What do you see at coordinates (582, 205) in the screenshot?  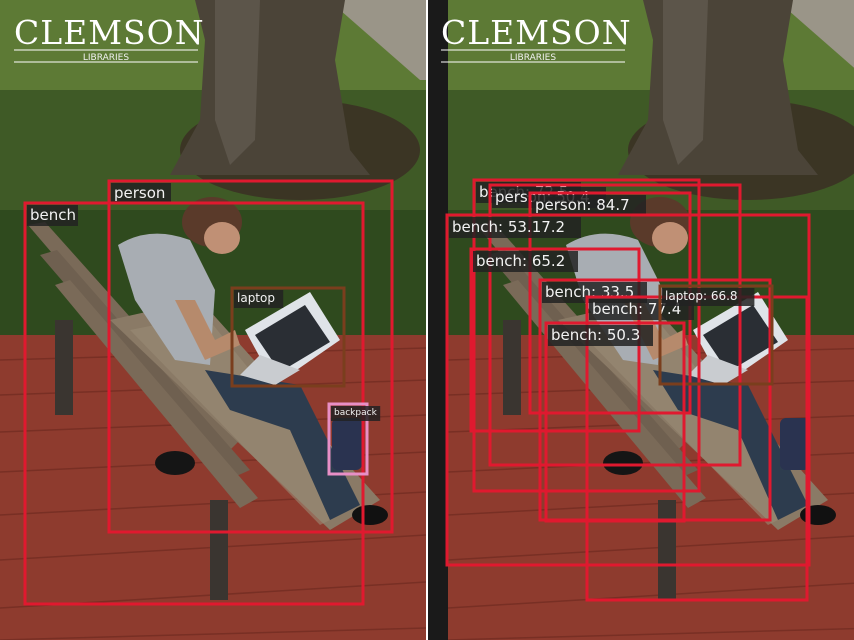 I see `right-detection-label-2: person: 84.7` at bounding box center [582, 205].